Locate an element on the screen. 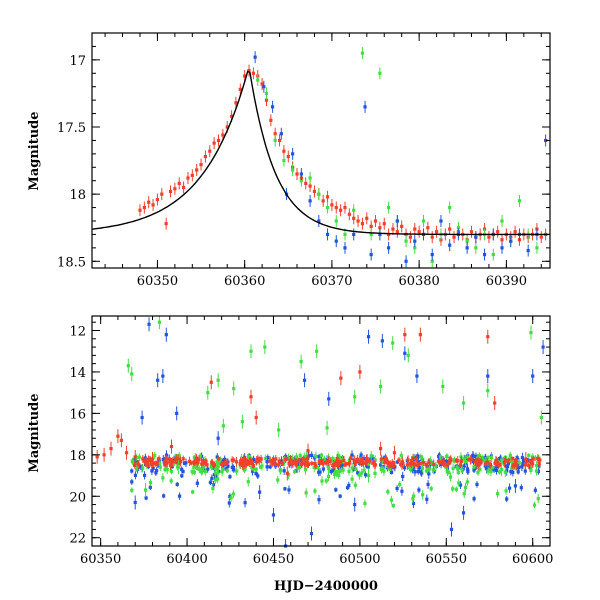  y-tick-label: 16 is located at coordinates (77, 414).